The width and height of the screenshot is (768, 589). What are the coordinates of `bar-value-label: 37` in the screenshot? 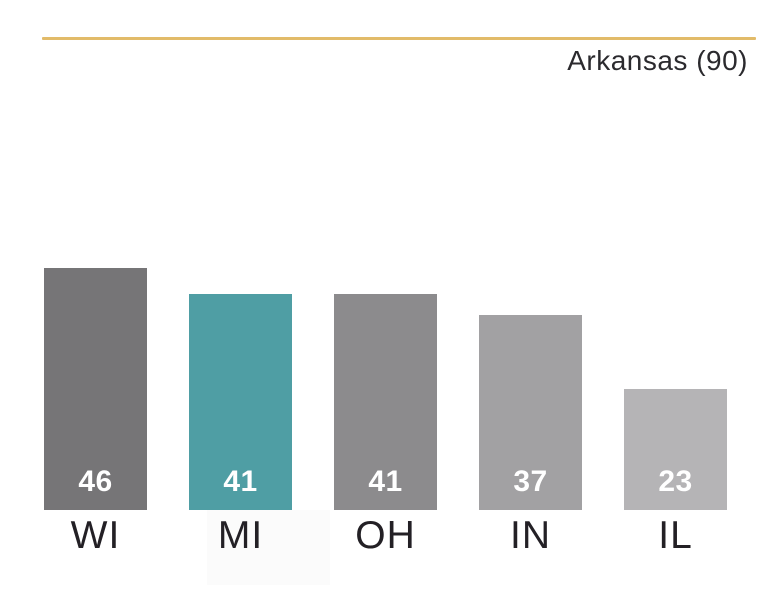 It's located at (530, 481).